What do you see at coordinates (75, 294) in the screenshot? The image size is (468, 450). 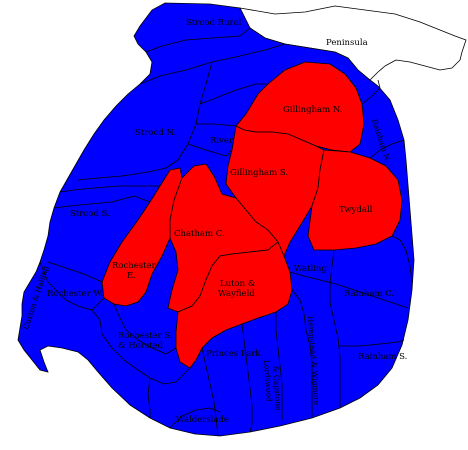 I see `label-rochester-w: Rochester W.` at bounding box center [75, 294].